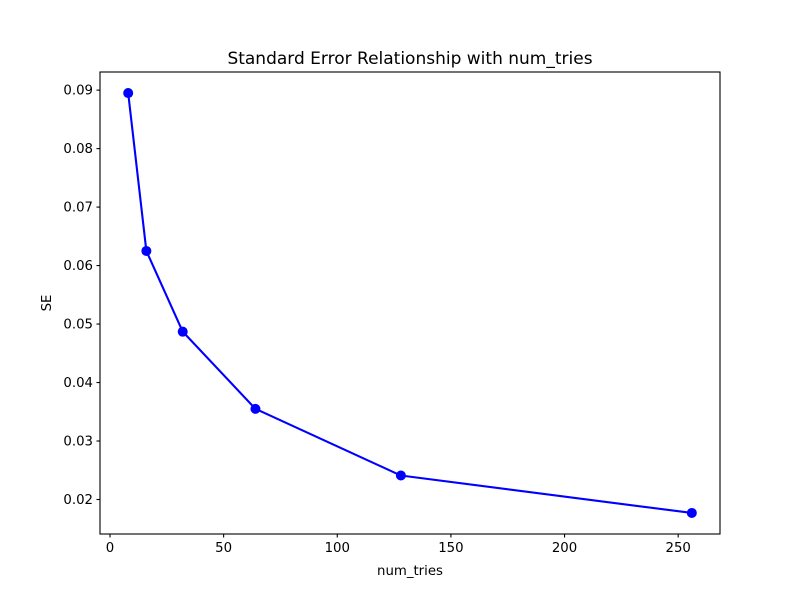  I want to click on x-tick-label: 150, so click(450, 548).